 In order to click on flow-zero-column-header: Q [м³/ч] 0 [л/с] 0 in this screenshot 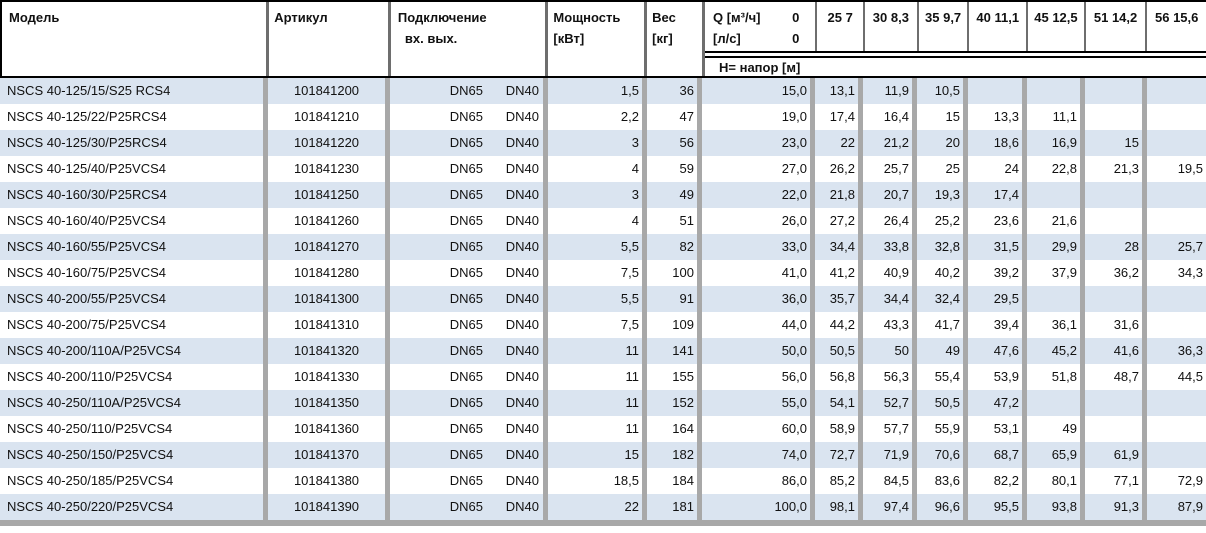, I will do `click(761, 26)`.